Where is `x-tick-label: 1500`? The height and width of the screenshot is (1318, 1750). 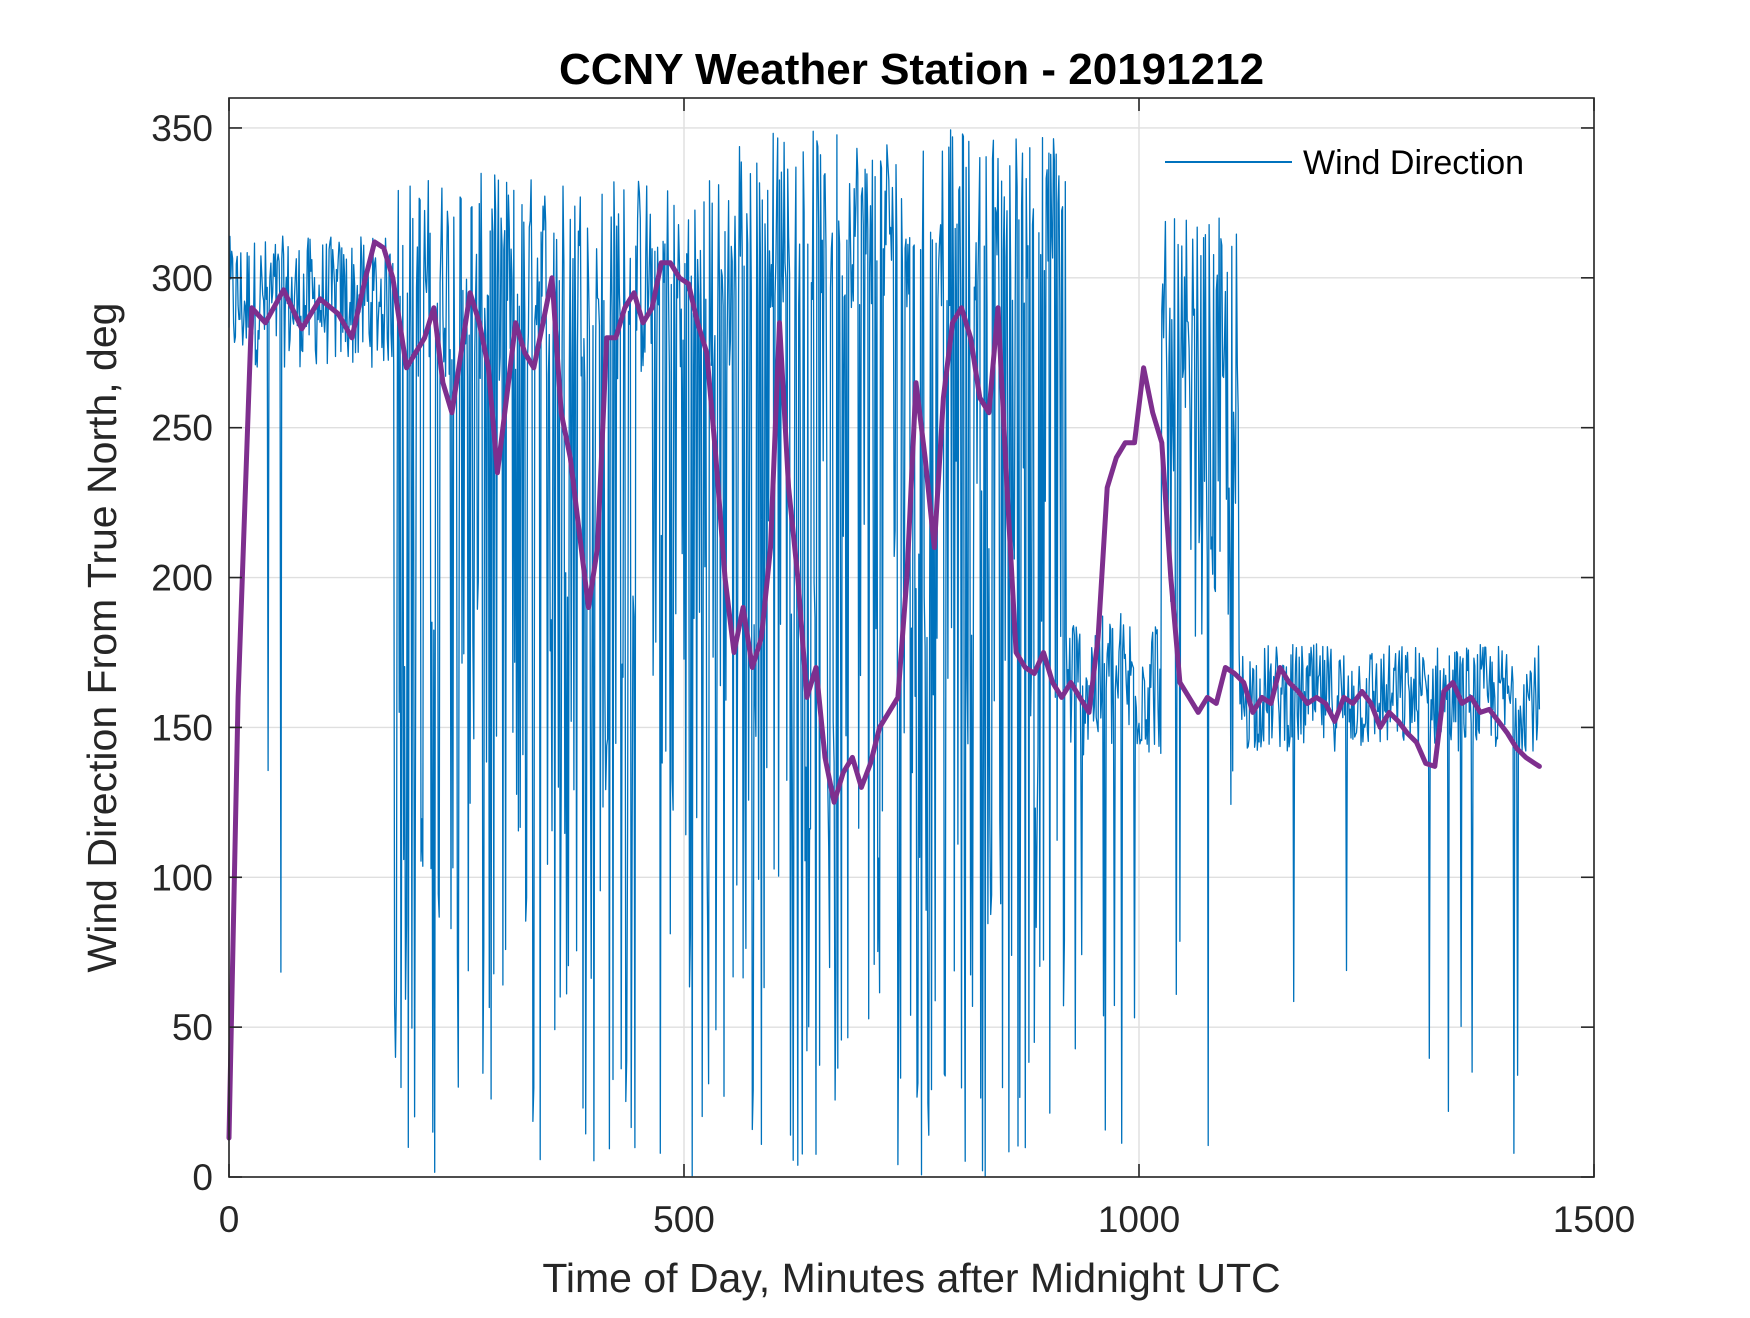
x-tick-label: 1500 is located at coordinates (1594, 1219).